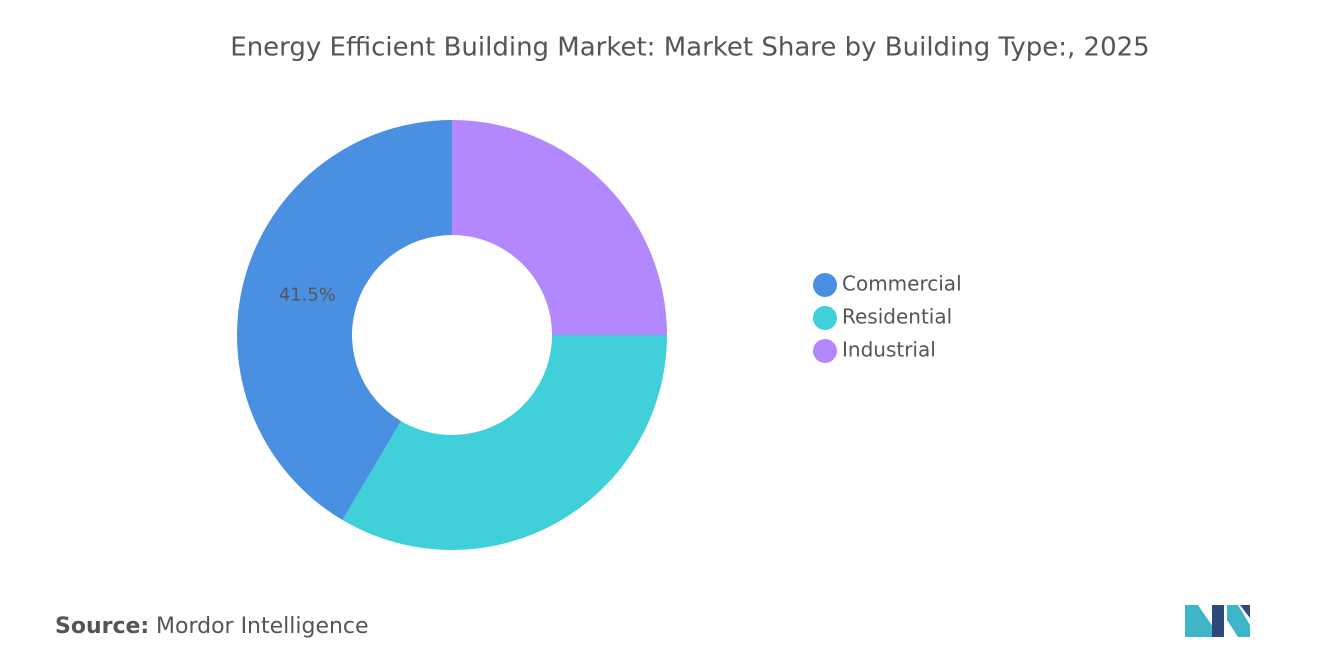  Describe the element at coordinates (307, 294) in the screenshot. I see `data-label: 41.5%` at that location.